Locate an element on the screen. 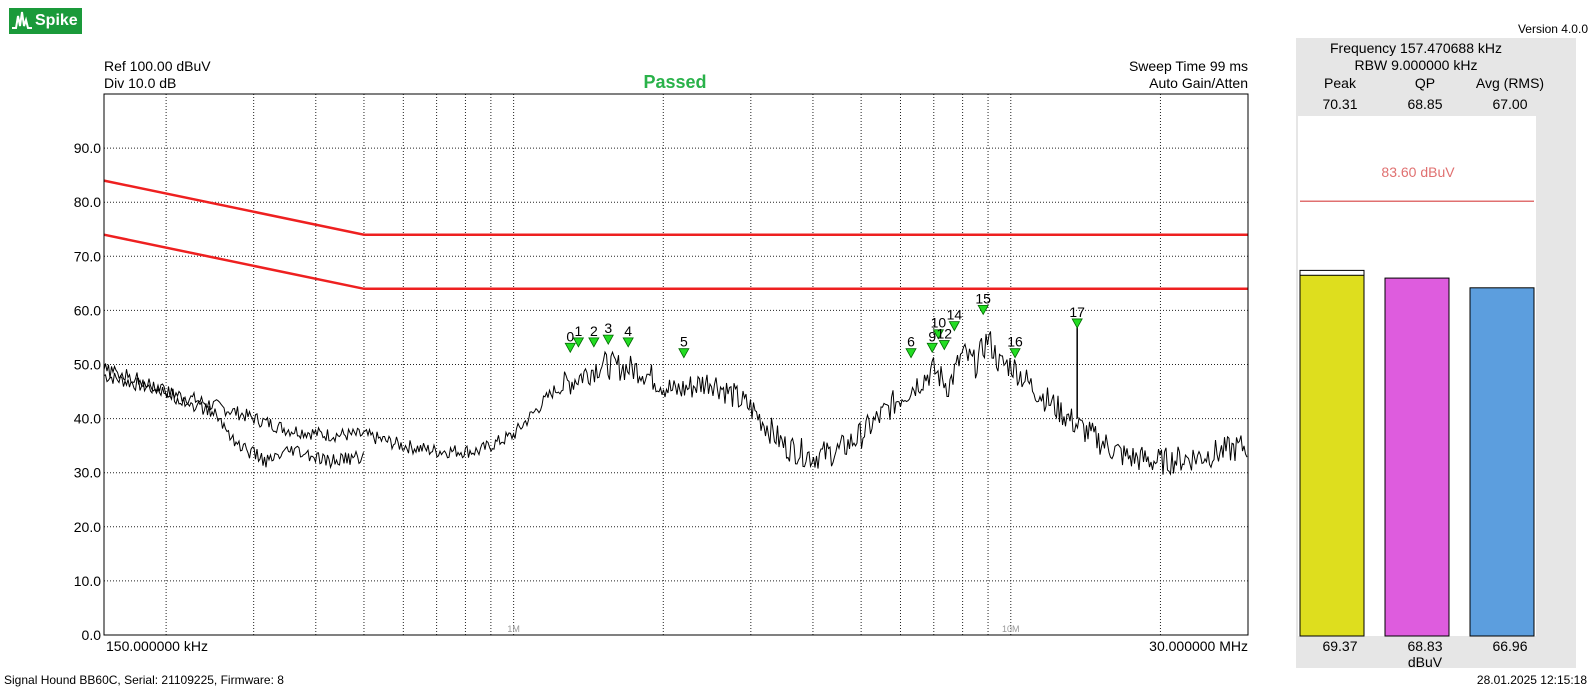 The image size is (1591, 699). marker-label: 0 is located at coordinates (570, 336).